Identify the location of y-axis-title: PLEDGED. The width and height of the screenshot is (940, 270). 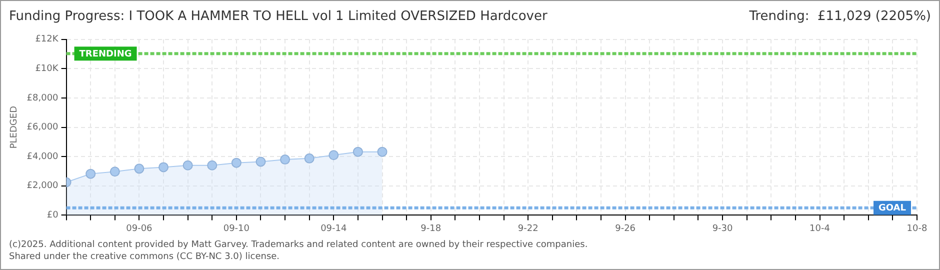
(15, 127).